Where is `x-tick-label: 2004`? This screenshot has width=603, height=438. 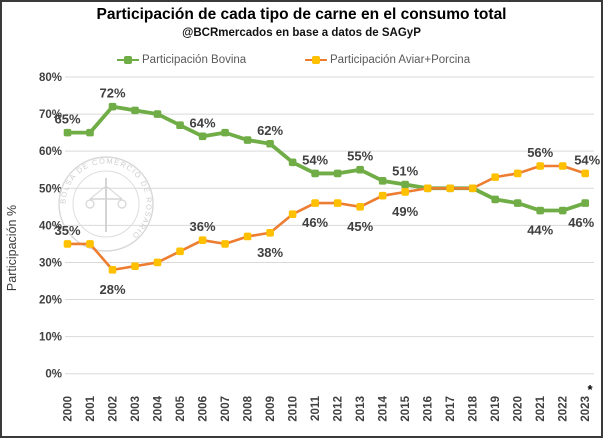
x-tick-label: 2004 is located at coordinates (159, 408).